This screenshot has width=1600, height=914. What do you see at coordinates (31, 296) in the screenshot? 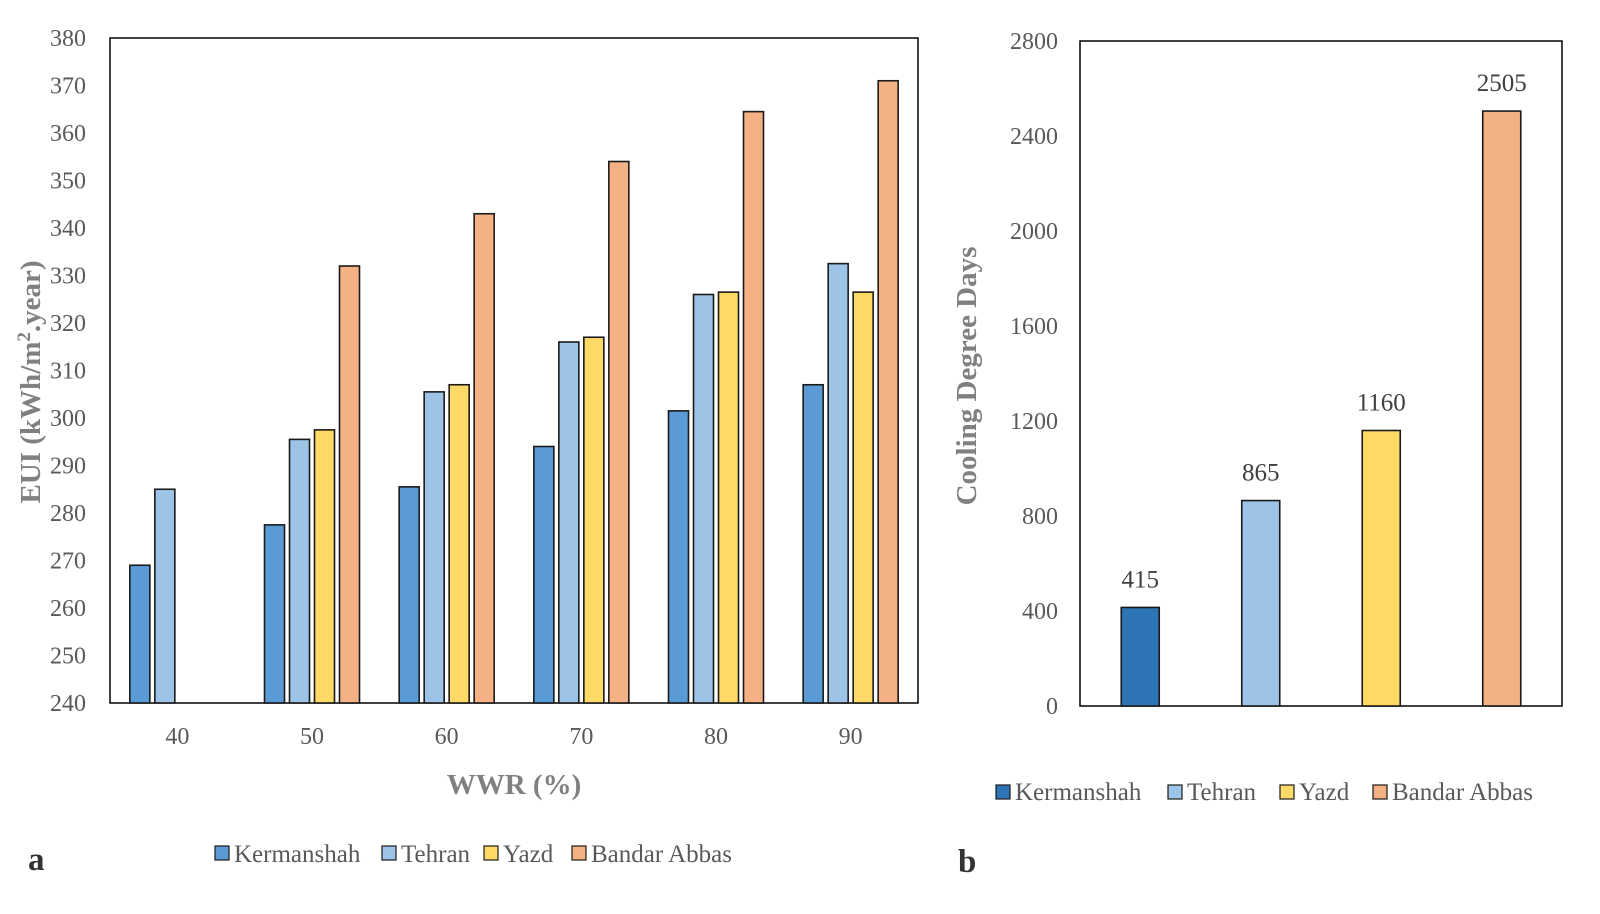
I see `chart-a-y-axis-title-part: .year)` at bounding box center [31, 296].